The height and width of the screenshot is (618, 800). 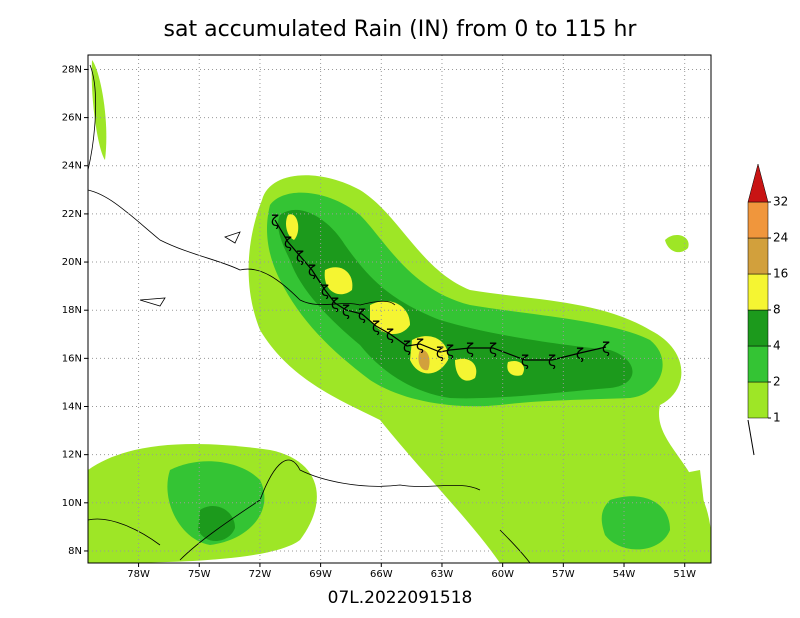 What do you see at coordinates (381, 574) in the screenshot?
I see `x-tick-label: 66W` at bounding box center [381, 574].